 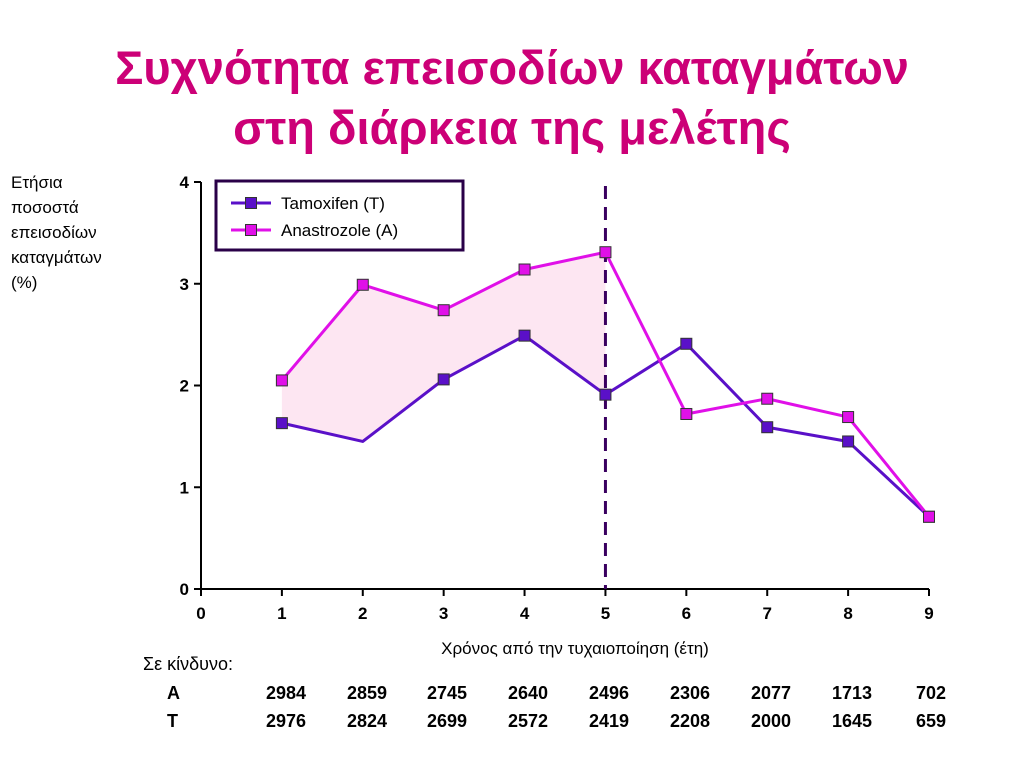 I want to click on slide-title-line-2: στη διάρκεια της μελέτης, so click(x=512, y=127).